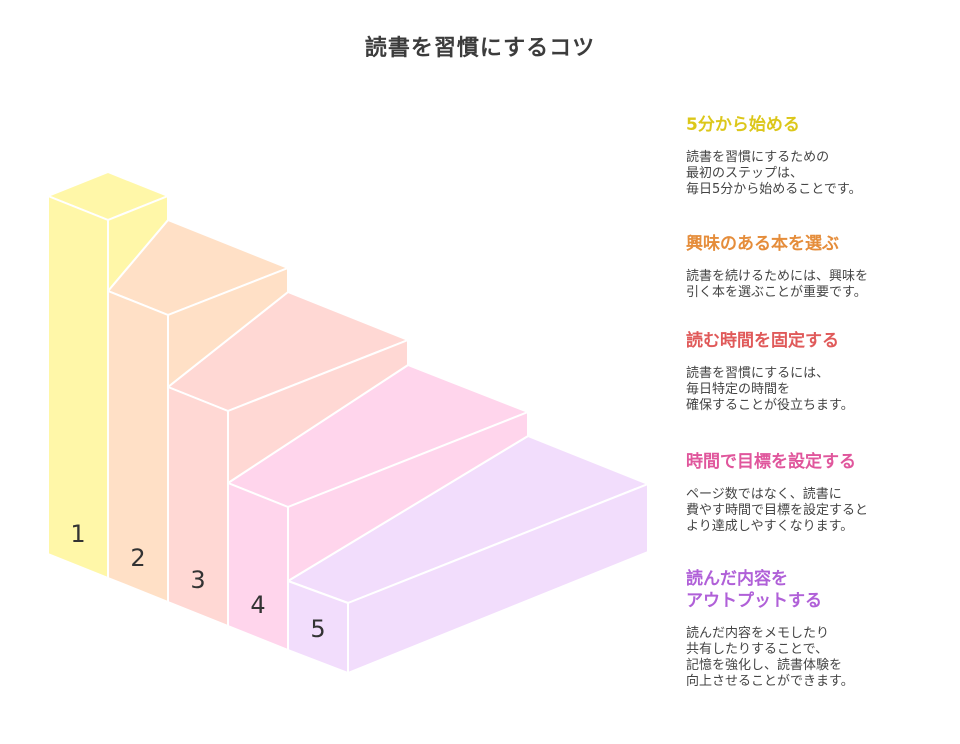 The height and width of the screenshot is (744, 960). What do you see at coordinates (743, 125) in the screenshot?
I see `step-1-heading: 5分から始める` at bounding box center [743, 125].